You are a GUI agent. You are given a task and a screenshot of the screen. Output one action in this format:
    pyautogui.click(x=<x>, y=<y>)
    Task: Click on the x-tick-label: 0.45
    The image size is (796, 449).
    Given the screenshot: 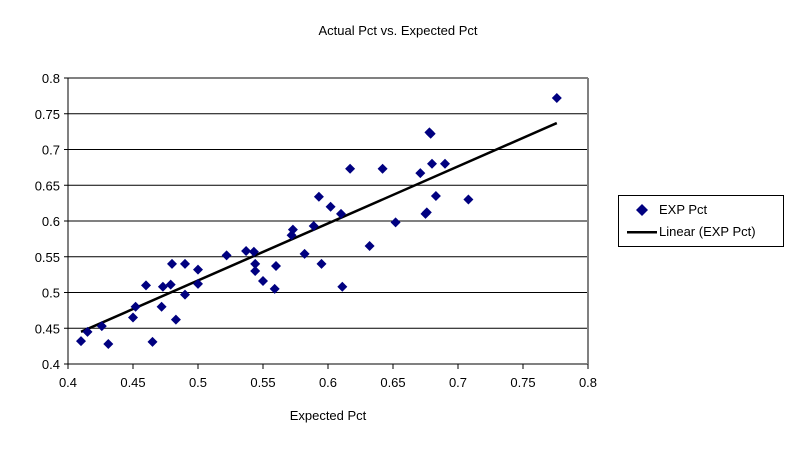 What is the action you would take?
    pyautogui.click(x=132, y=382)
    